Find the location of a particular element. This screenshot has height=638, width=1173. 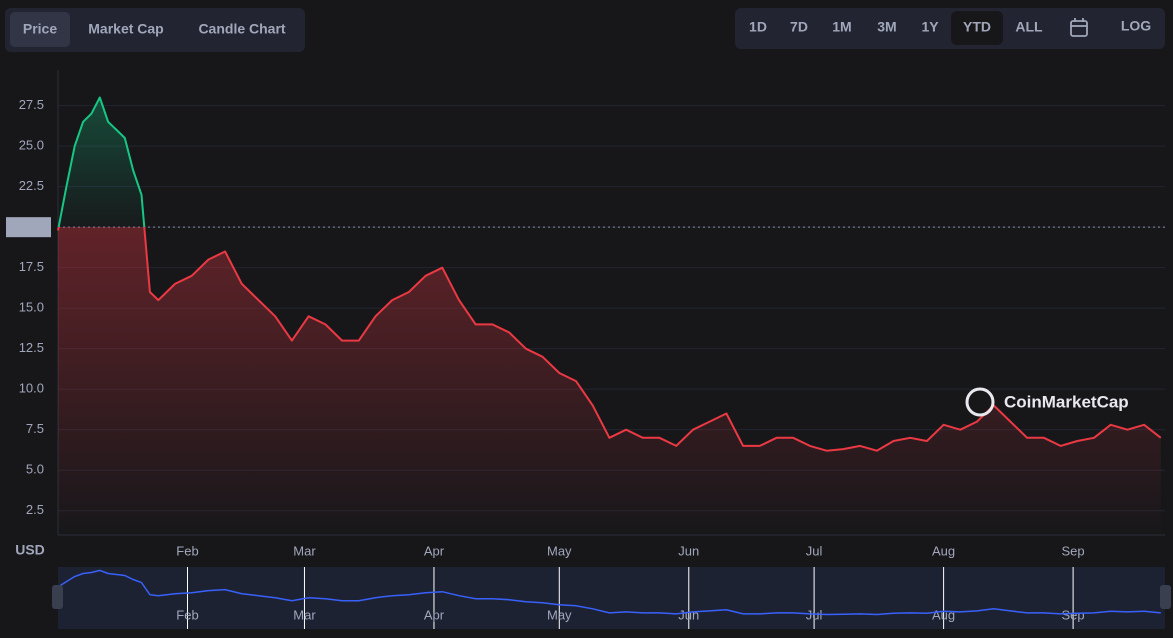

y-tick-label: 25.0 is located at coordinates (31, 145).